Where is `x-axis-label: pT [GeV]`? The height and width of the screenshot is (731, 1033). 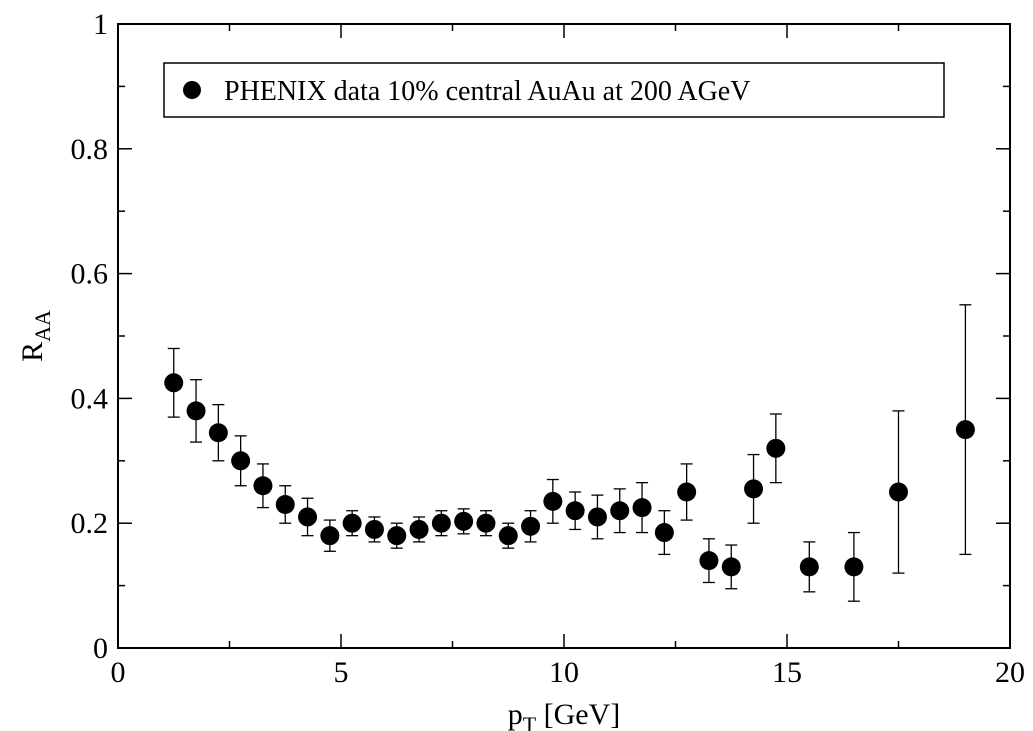
x-axis-label: pT [GeV] is located at coordinates (564, 714).